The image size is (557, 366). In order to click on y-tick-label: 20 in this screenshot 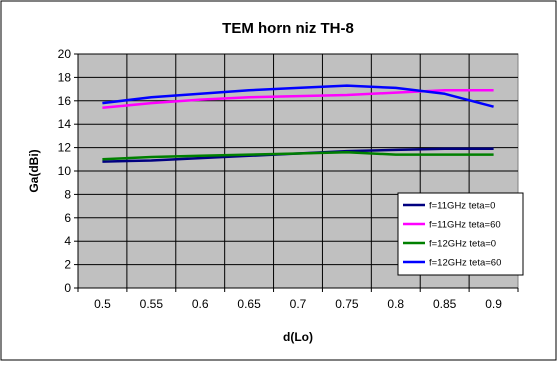, I will do `click(65, 54)`.